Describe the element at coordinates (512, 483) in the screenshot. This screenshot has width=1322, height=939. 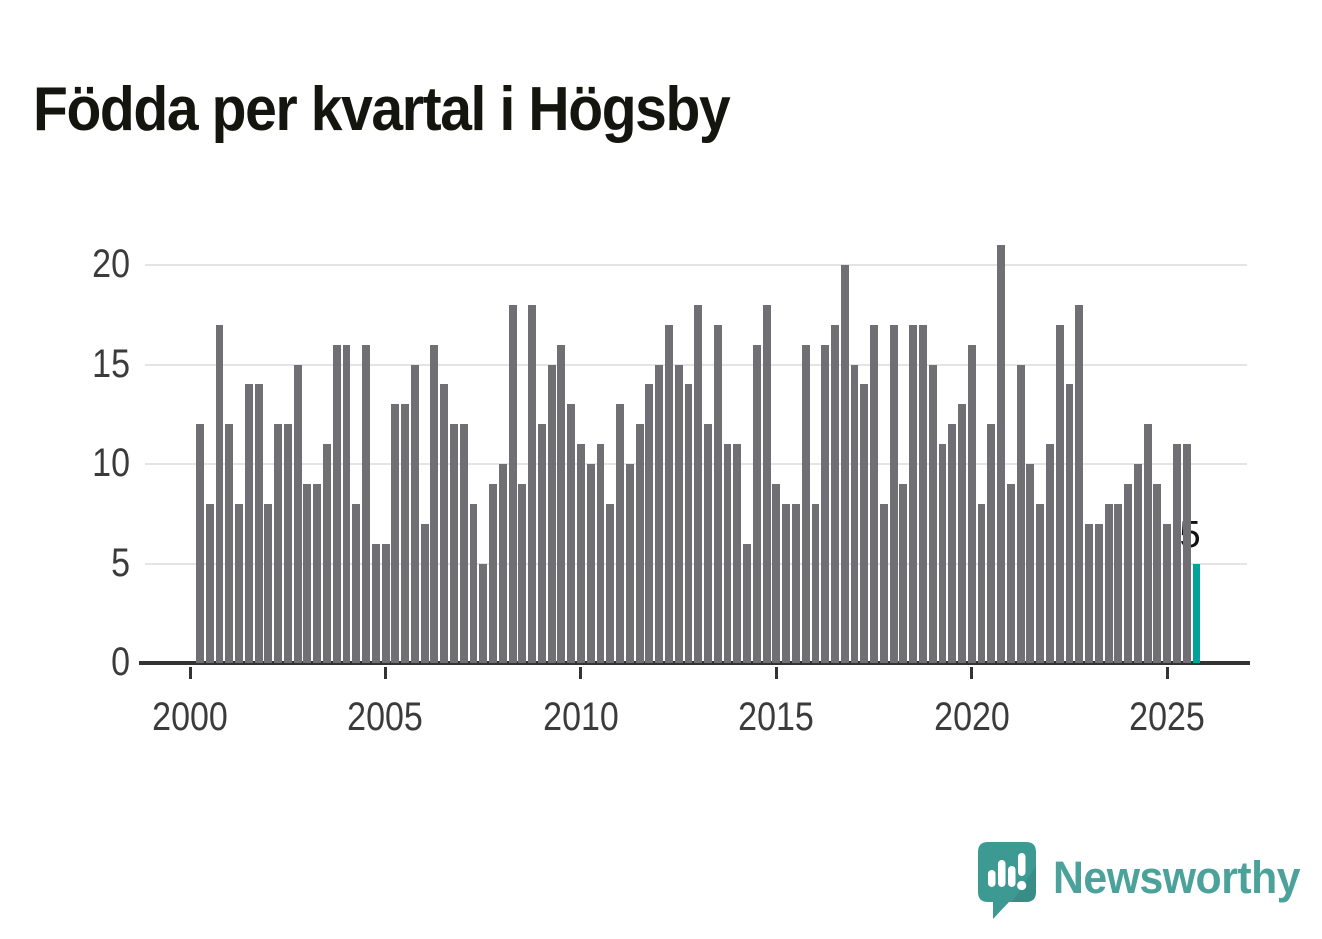
I see `bar-2008-q1` at that location.